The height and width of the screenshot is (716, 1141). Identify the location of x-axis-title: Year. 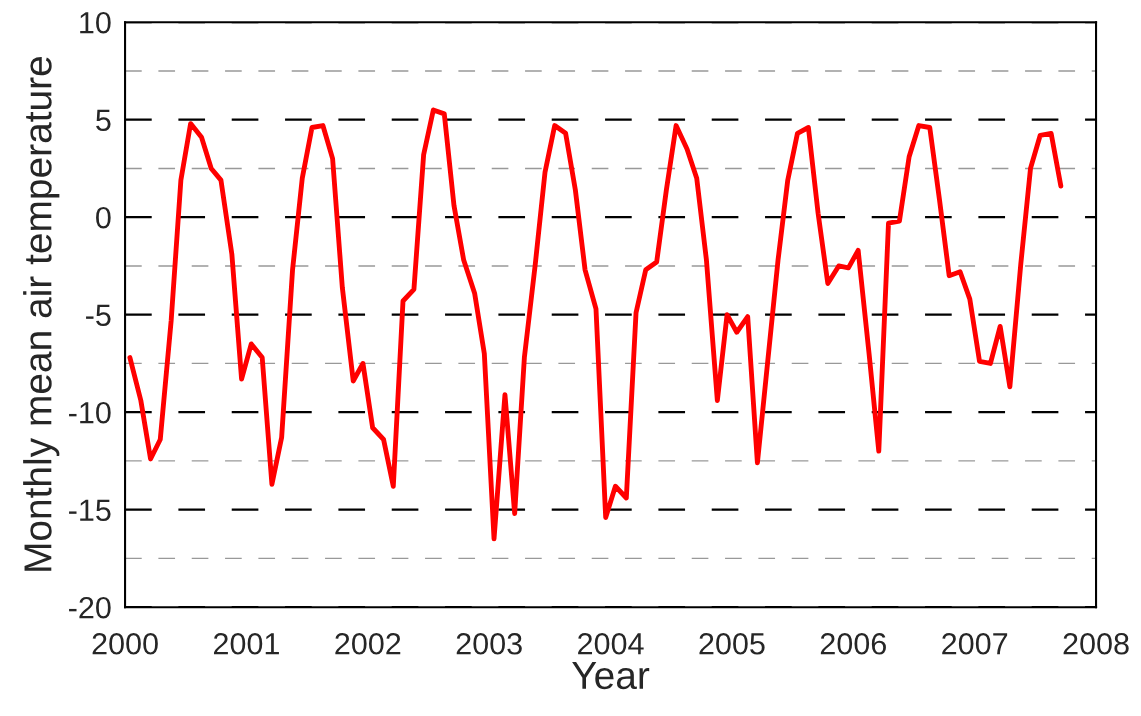
(611, 676).